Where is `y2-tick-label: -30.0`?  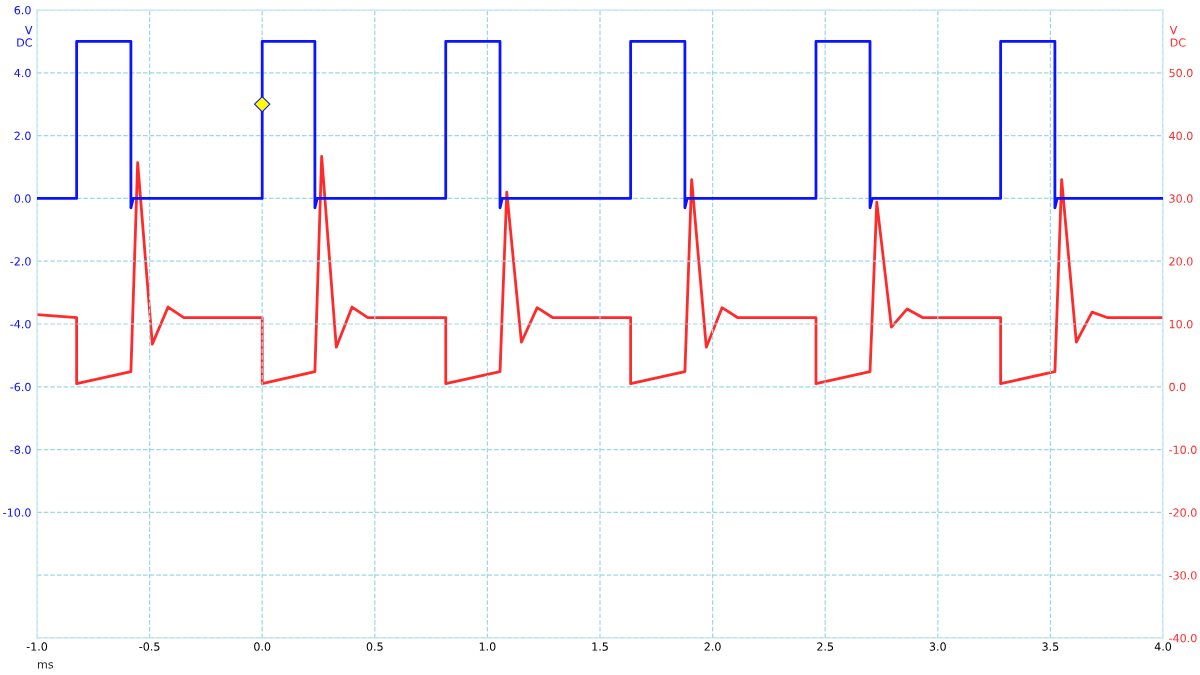 y2-tick-label: -30.0 is located at coordinates (1183, 575).